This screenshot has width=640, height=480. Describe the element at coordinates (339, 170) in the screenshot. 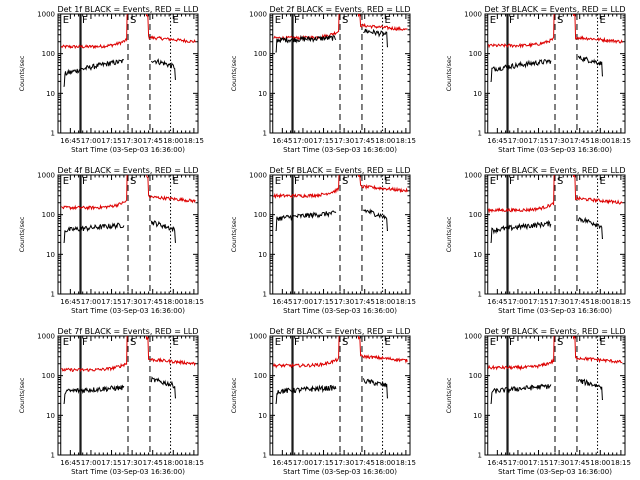

I see `panel-title: Det 5f BLACK = Events, RED = LLD` at that location.